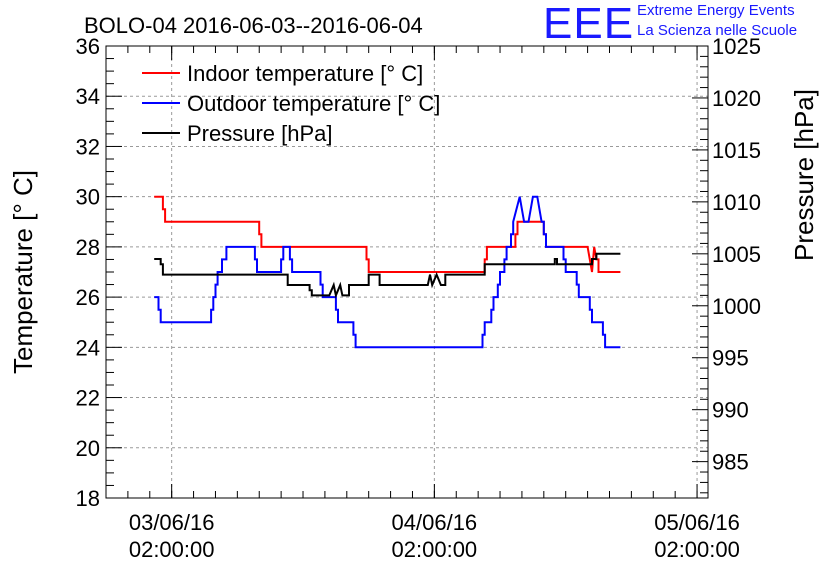  I want to click on logo-line-1: Extreme Energy Events, so click(716, 10).